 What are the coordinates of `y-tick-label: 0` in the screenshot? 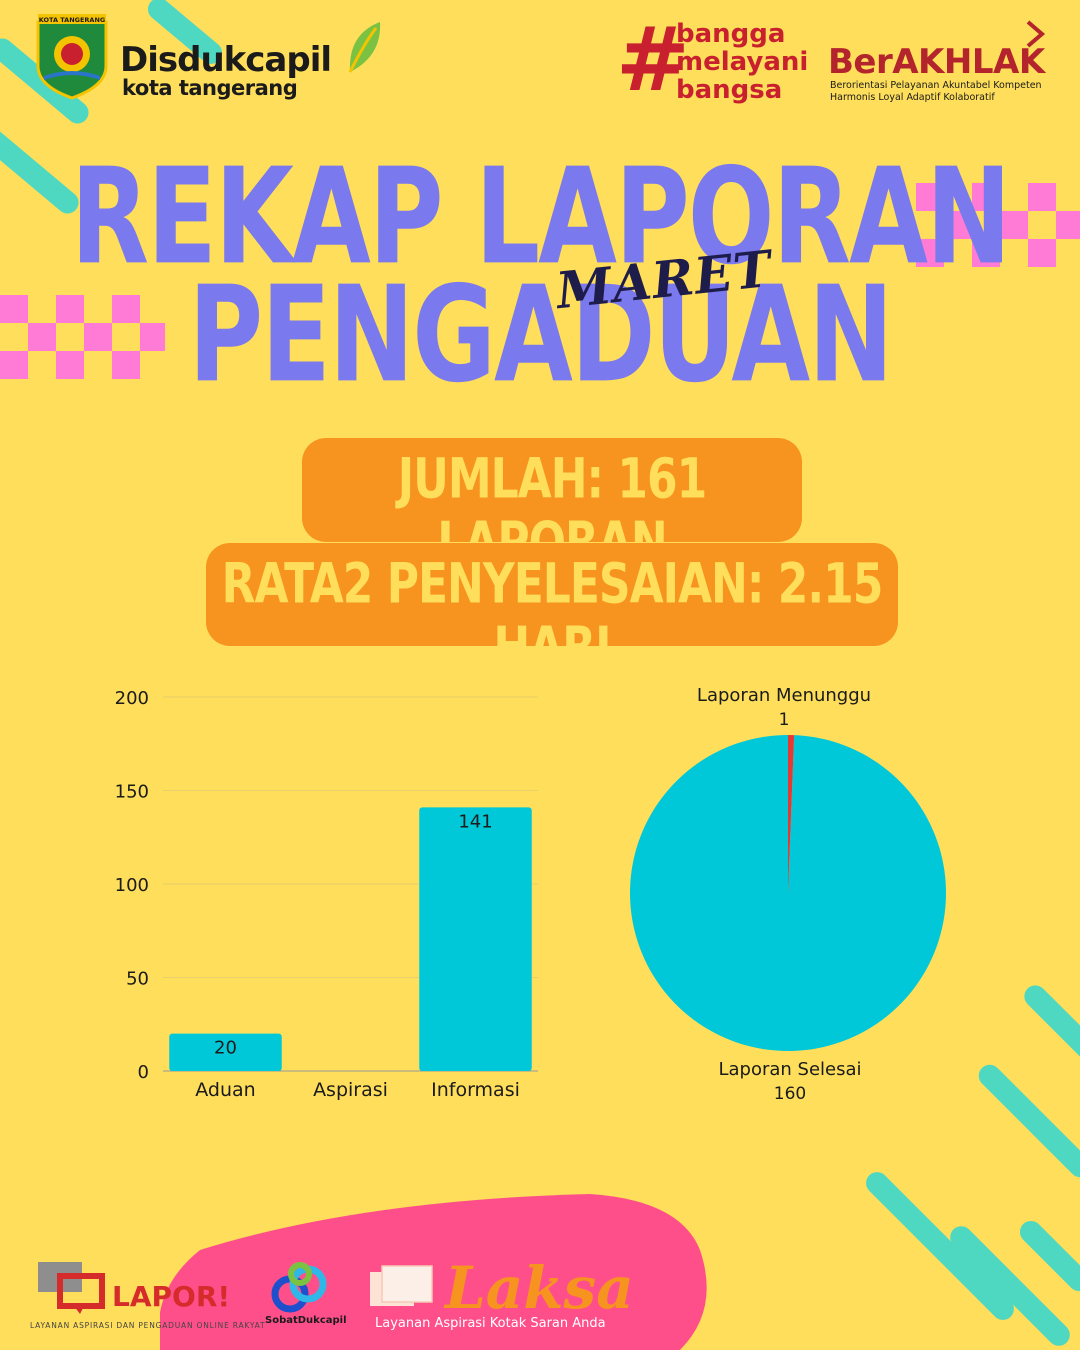 It's located at (143, 1072).